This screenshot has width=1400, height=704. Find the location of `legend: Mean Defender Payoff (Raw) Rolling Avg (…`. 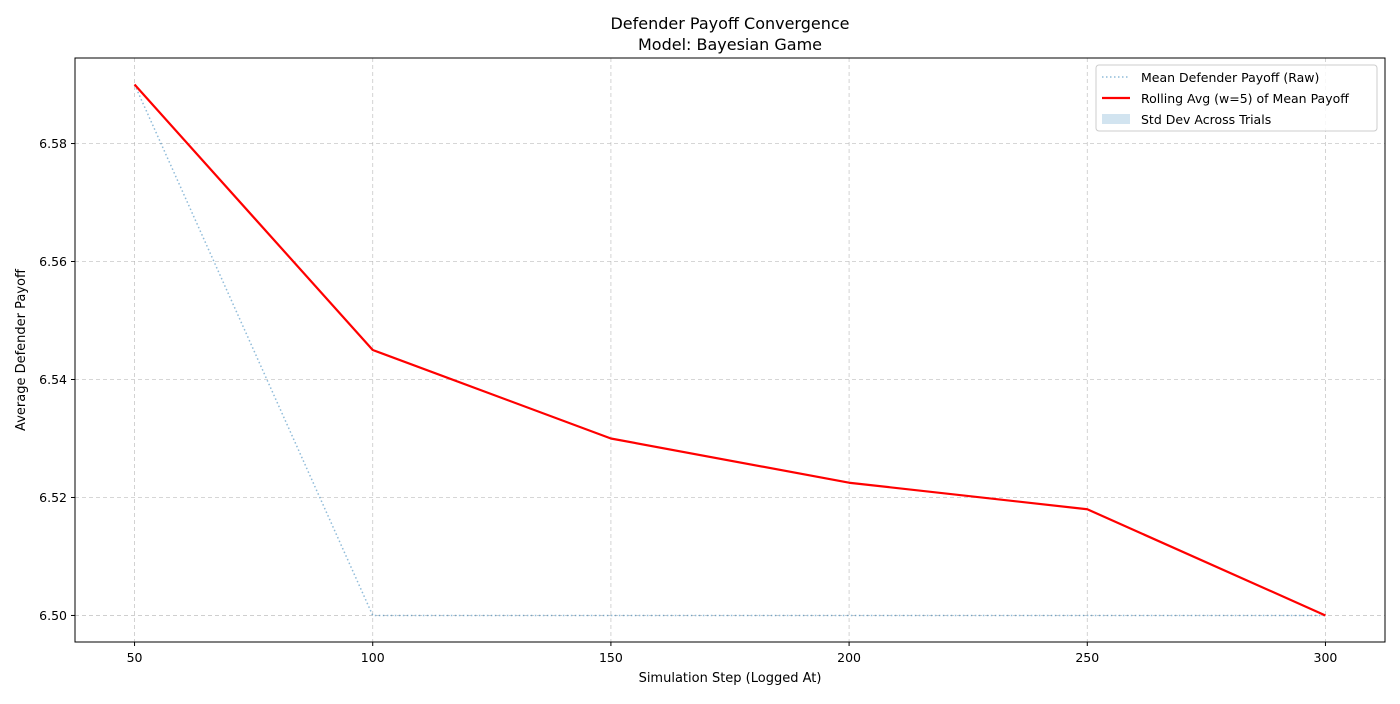

legend: Mean Defender Payoff (Raw) Rolling Avg (… is located at coordinates (1236, 98).